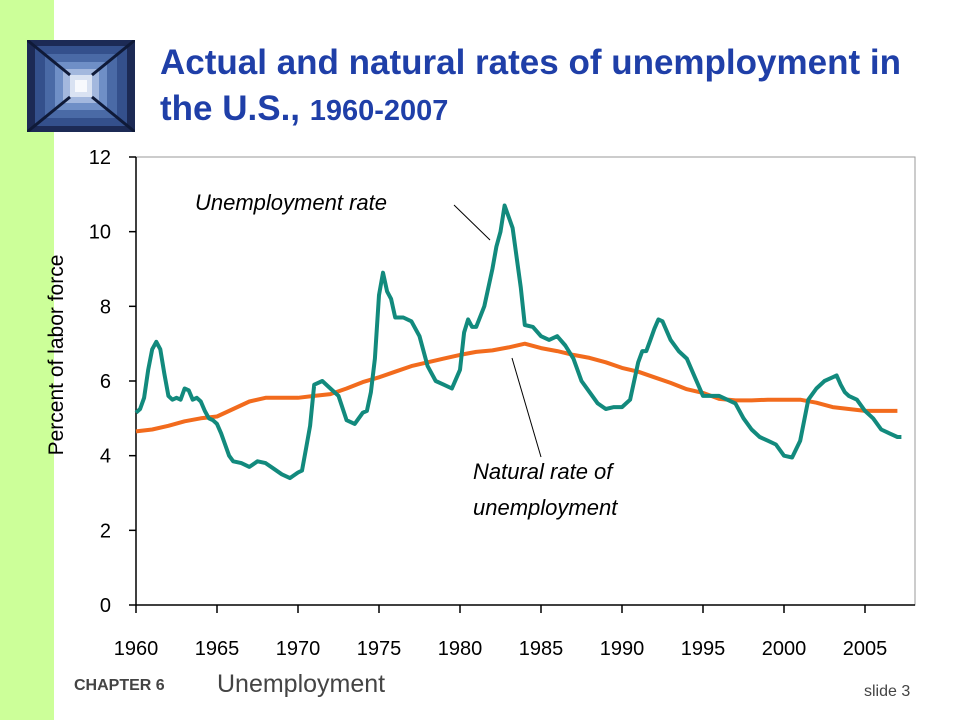 The height and width of the screenshot is (720, 960). I want to click on x-tick-label: 2000, so click(784, 649).